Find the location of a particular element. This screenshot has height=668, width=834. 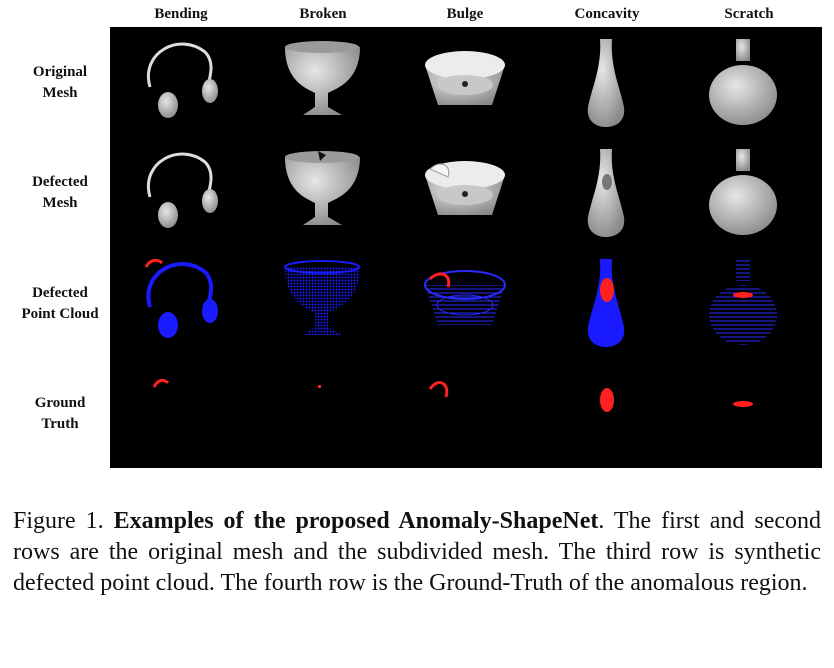

defected-vase-pointcloud is located at coordinates (606, 303).